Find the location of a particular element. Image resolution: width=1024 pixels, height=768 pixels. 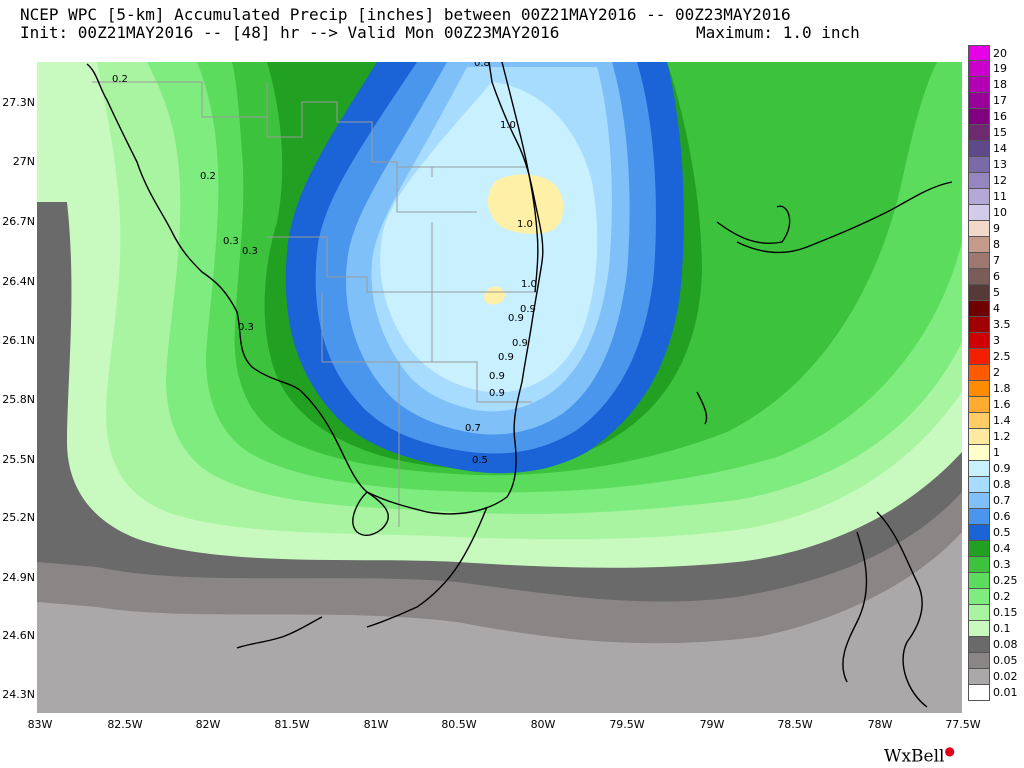

legend-swatch: 8 is located at coordinates (984, 245).